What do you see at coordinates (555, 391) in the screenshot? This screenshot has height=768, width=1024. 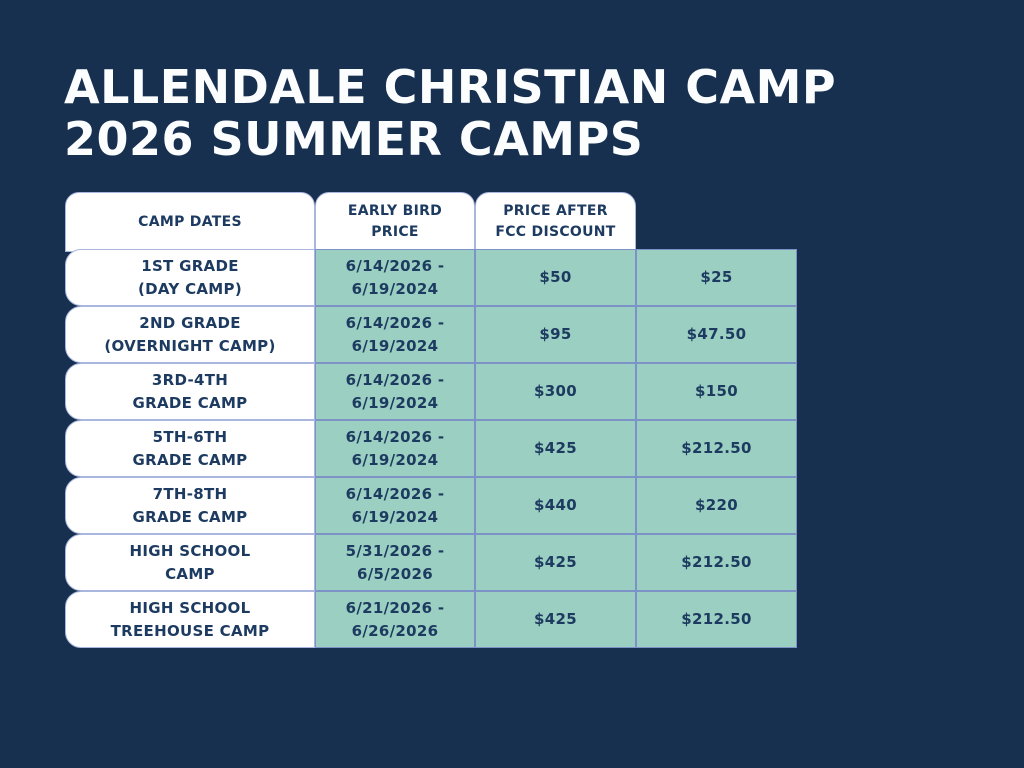 I see `cell-early-bird-price: $300` at bounding box center [555, 391].